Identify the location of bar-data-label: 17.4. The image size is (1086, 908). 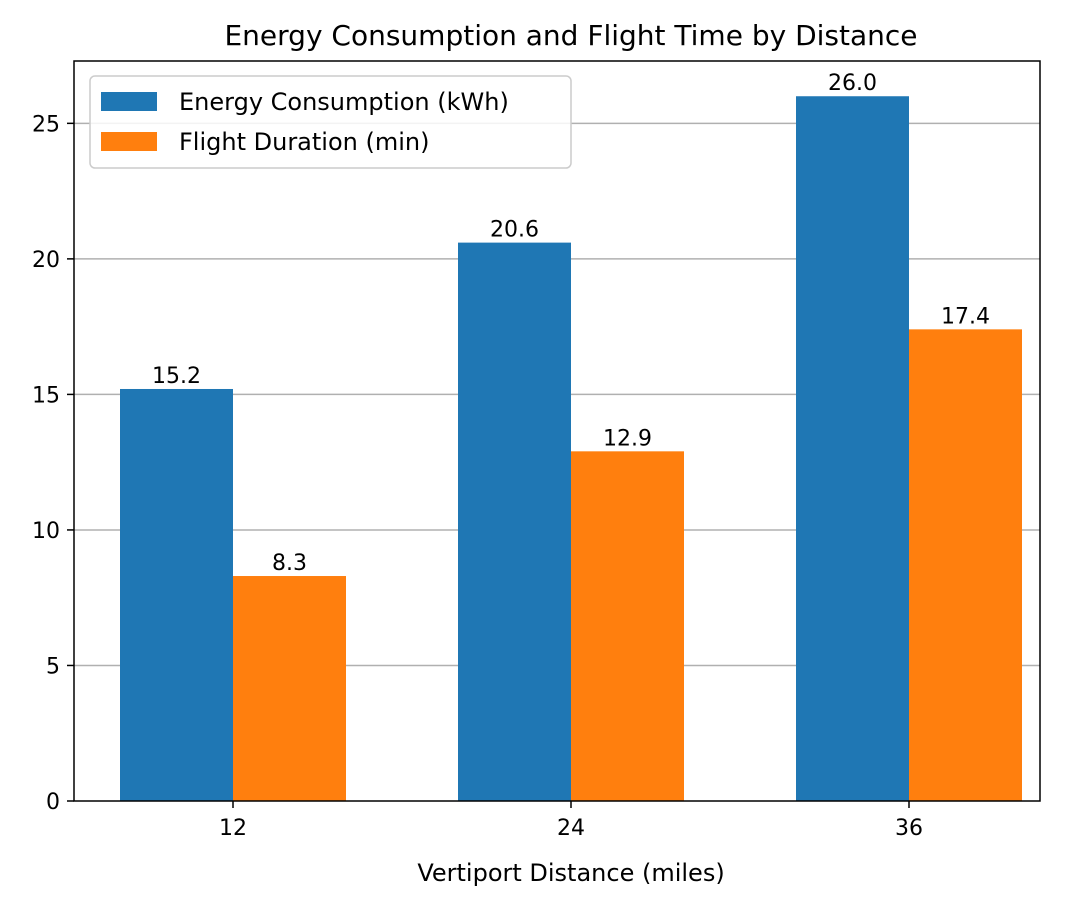
(965, 316).